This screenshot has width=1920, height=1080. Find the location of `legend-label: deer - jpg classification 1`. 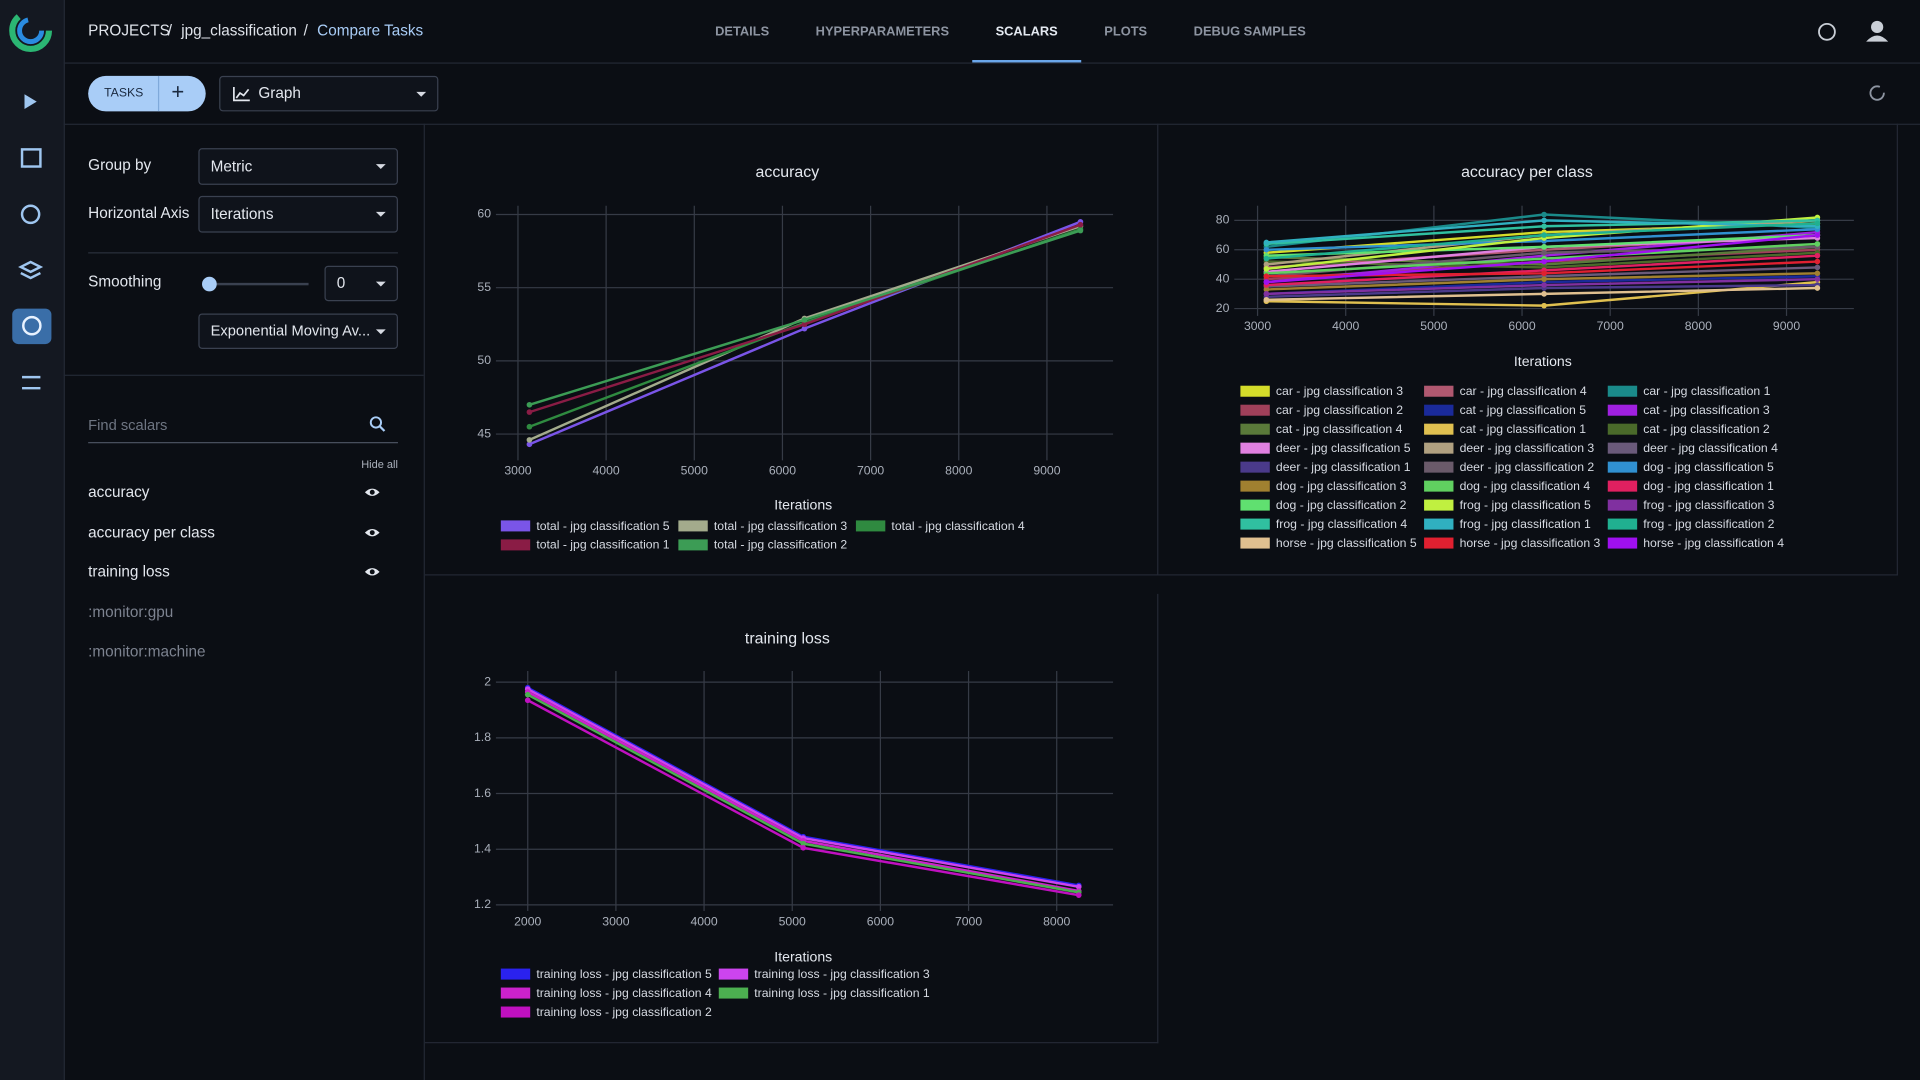

legend-label: deer - jpg classification 1 is located at coordinates (1343, 467).